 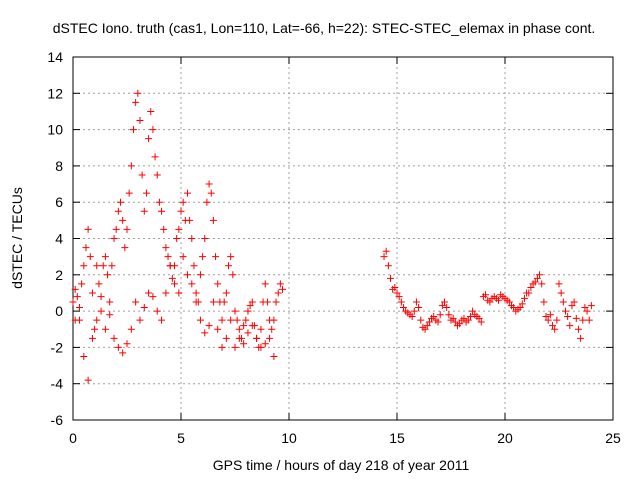 I want to click on y-axis-label: dSTEC / TECUs, so click(x=17, y=238).